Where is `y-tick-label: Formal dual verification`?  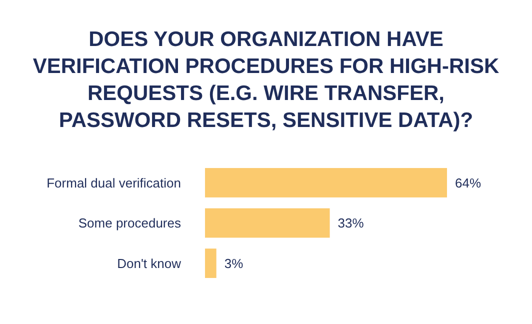 y-tick-label: Formal dual verification is located at coordinates (113, 182).